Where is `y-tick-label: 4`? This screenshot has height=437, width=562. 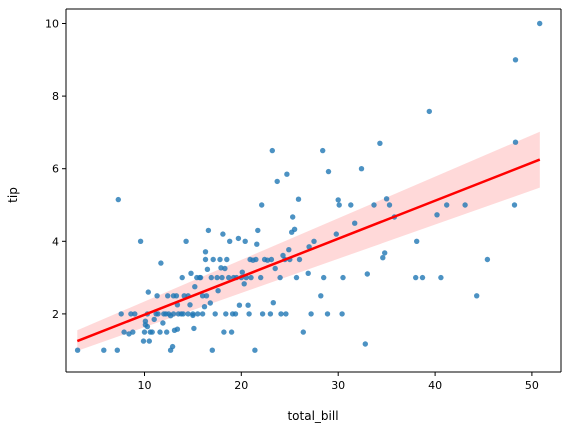
y-tick-label: 4 is located at coordinates (55, 241).